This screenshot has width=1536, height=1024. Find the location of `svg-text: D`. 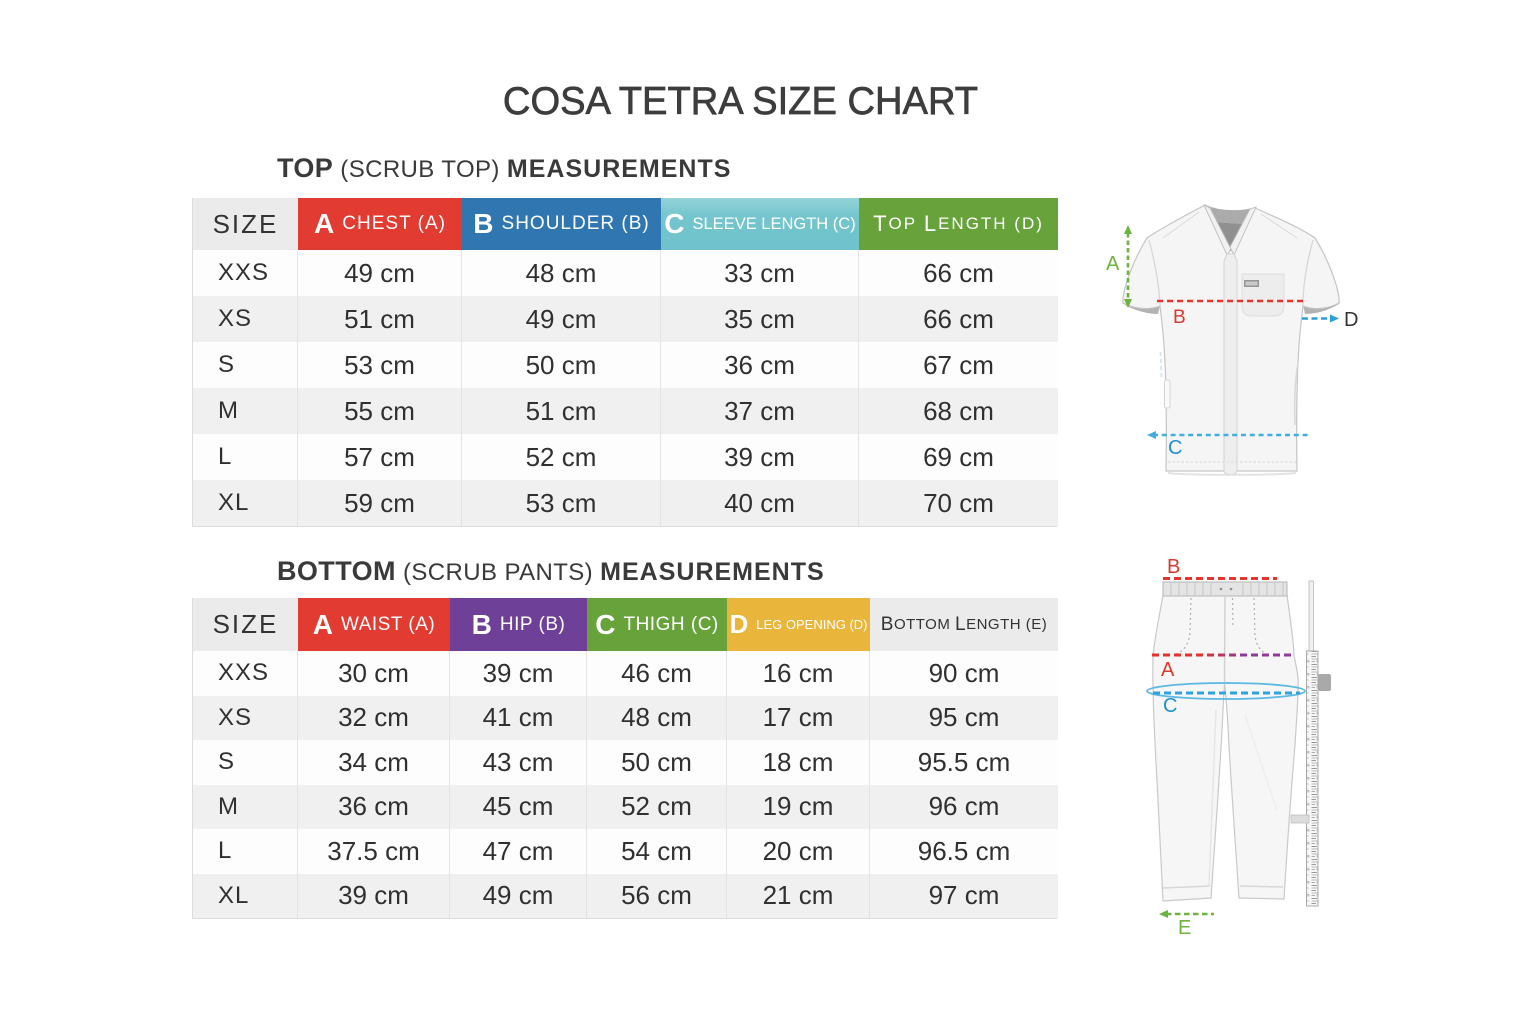

svg-text: D is located at coordinates (1351, 320).